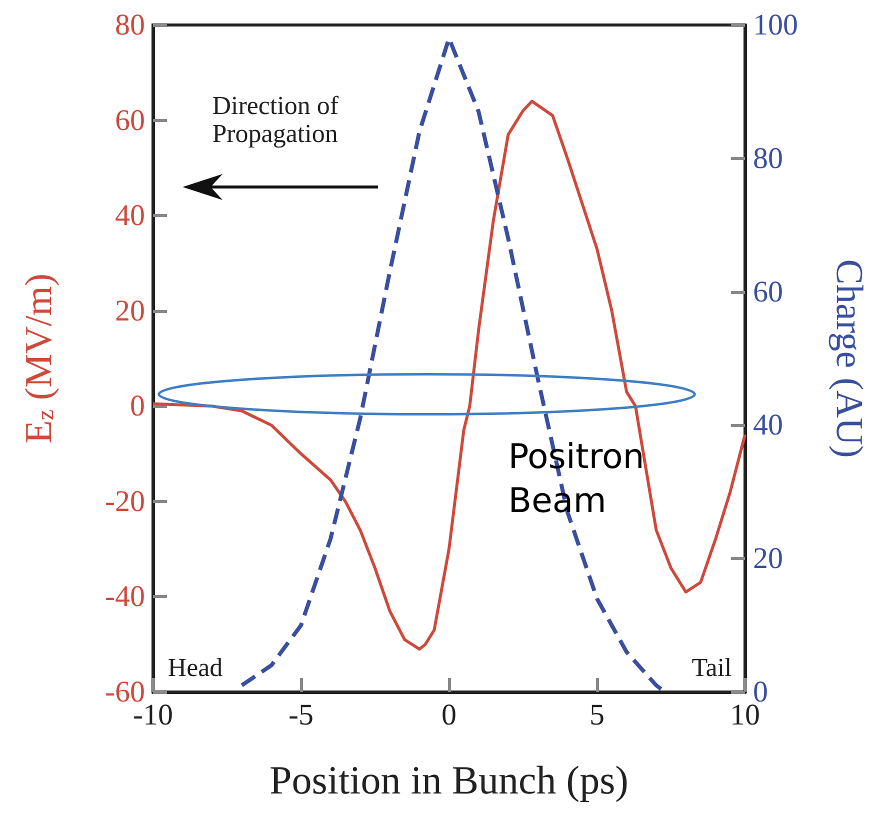  I want to click on y2-tick-label: 60, so click(768, 291).